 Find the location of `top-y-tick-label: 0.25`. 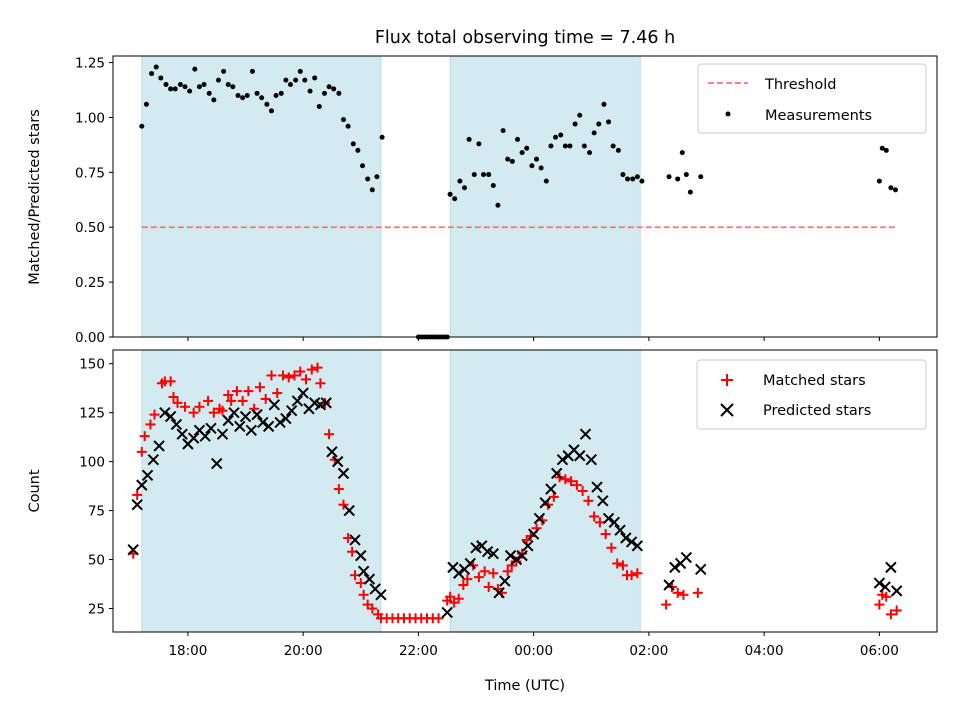

top-y-tick-label: 0.25 is located at coordinates (90, 283).